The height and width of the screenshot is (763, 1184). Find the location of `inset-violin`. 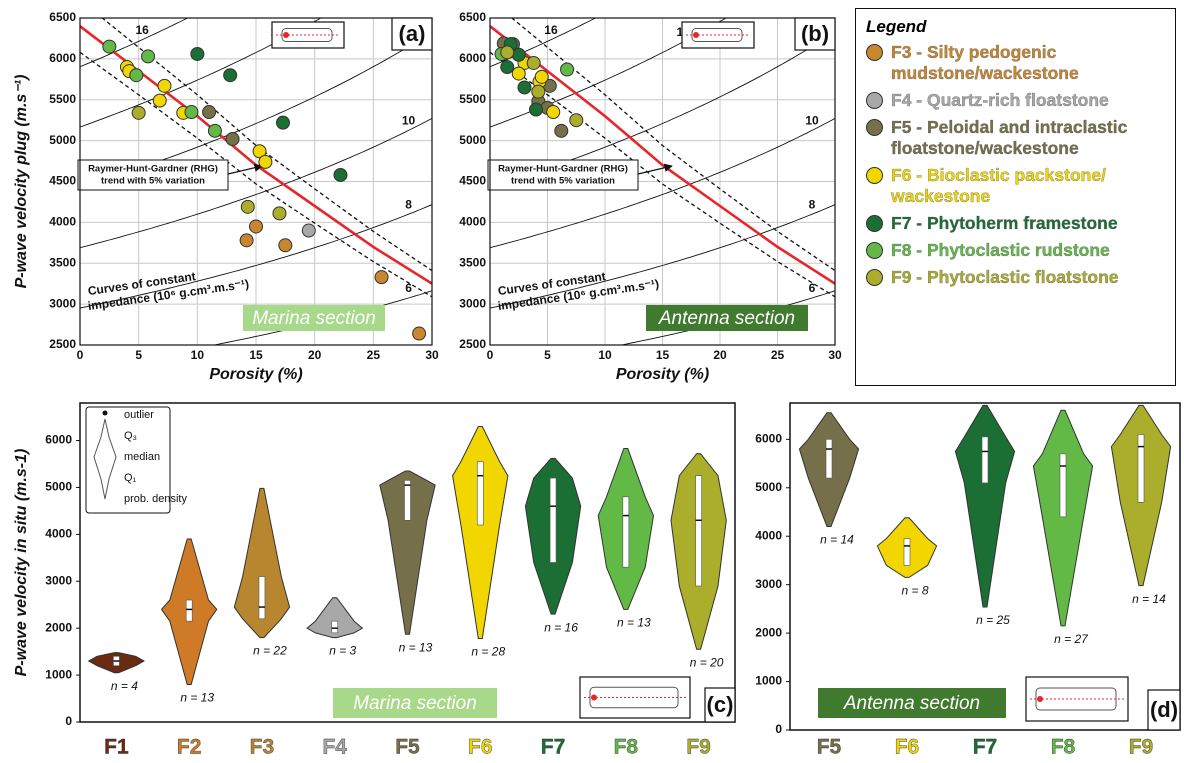

inset-violin is located at coordinates (105, 459).